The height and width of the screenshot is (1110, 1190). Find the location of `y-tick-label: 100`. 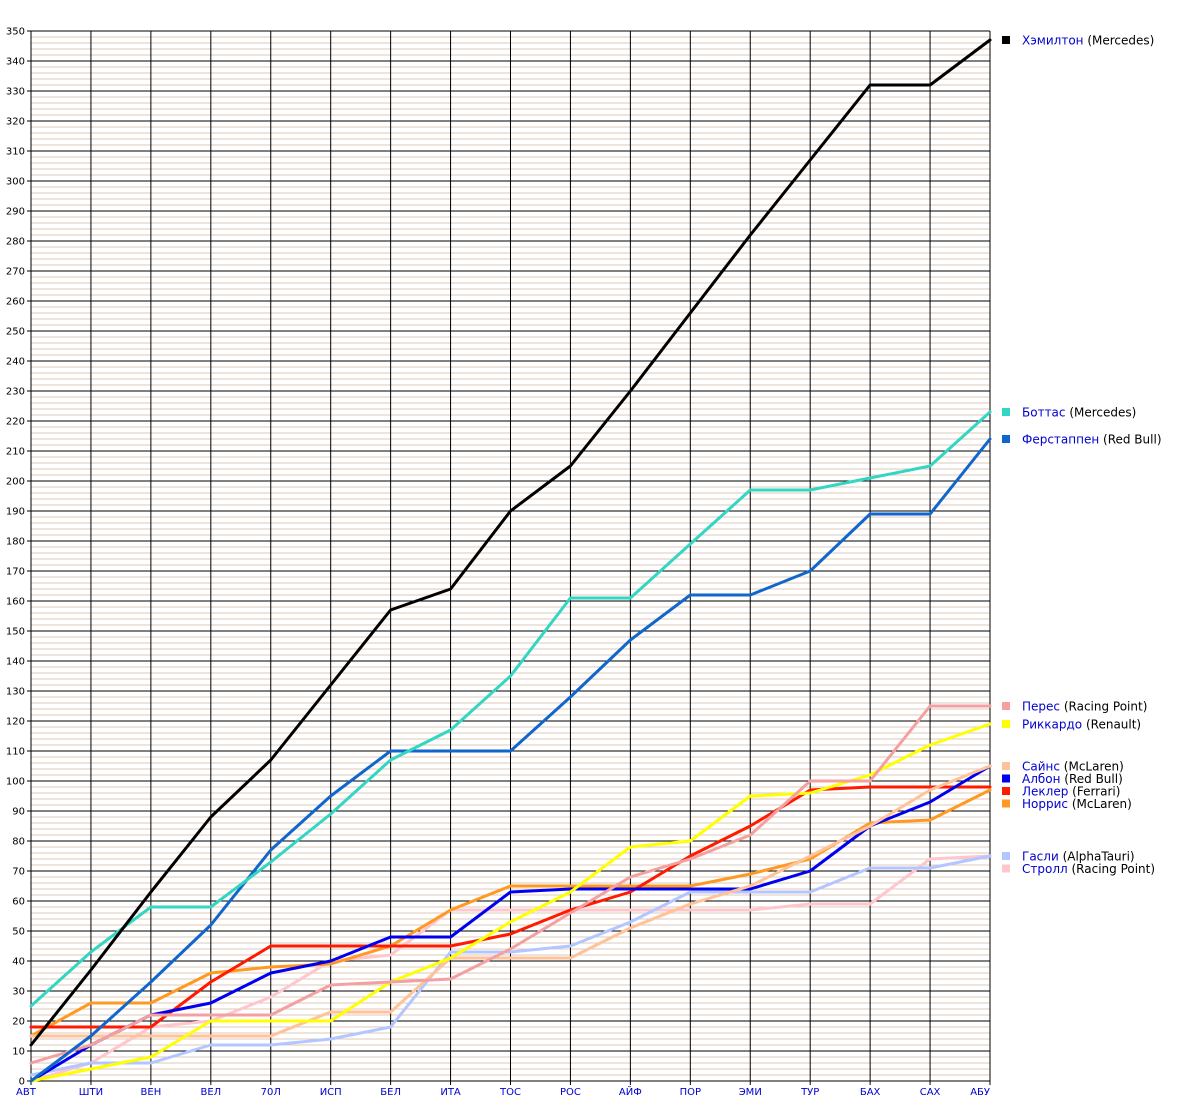

y-tick-label: 100 is located at coordinates (15, 782).